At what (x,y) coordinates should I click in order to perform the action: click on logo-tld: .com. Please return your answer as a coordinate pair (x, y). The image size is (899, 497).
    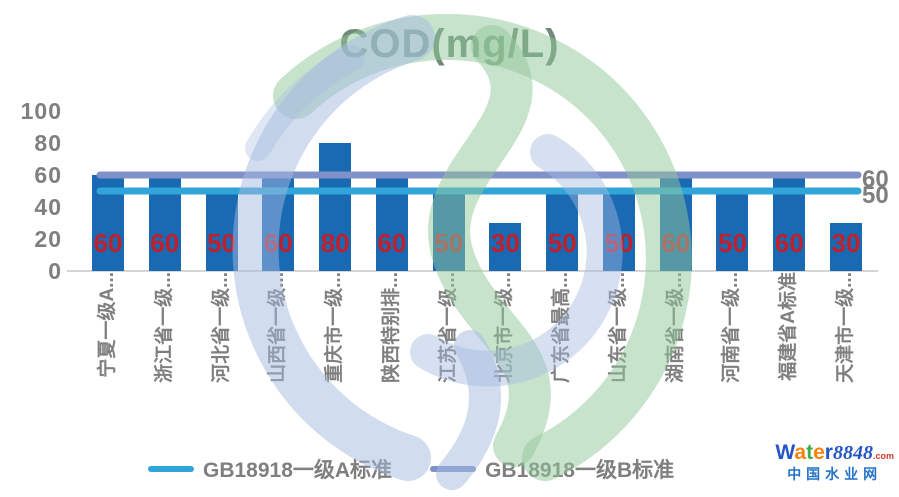
    Looking at the image, I should click on (883, 456).